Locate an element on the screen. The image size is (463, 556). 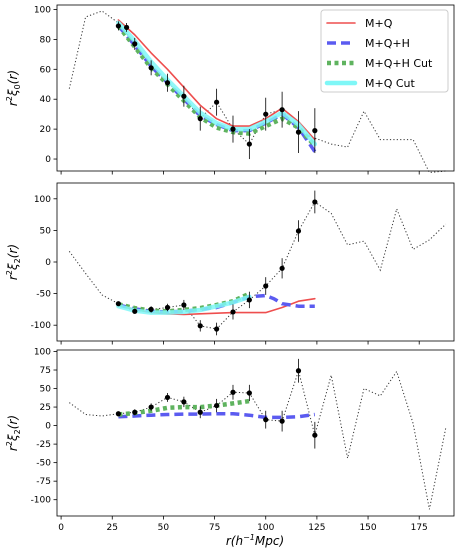
legend-label: M+Q+H Cut is located at coordinates (399, 63).